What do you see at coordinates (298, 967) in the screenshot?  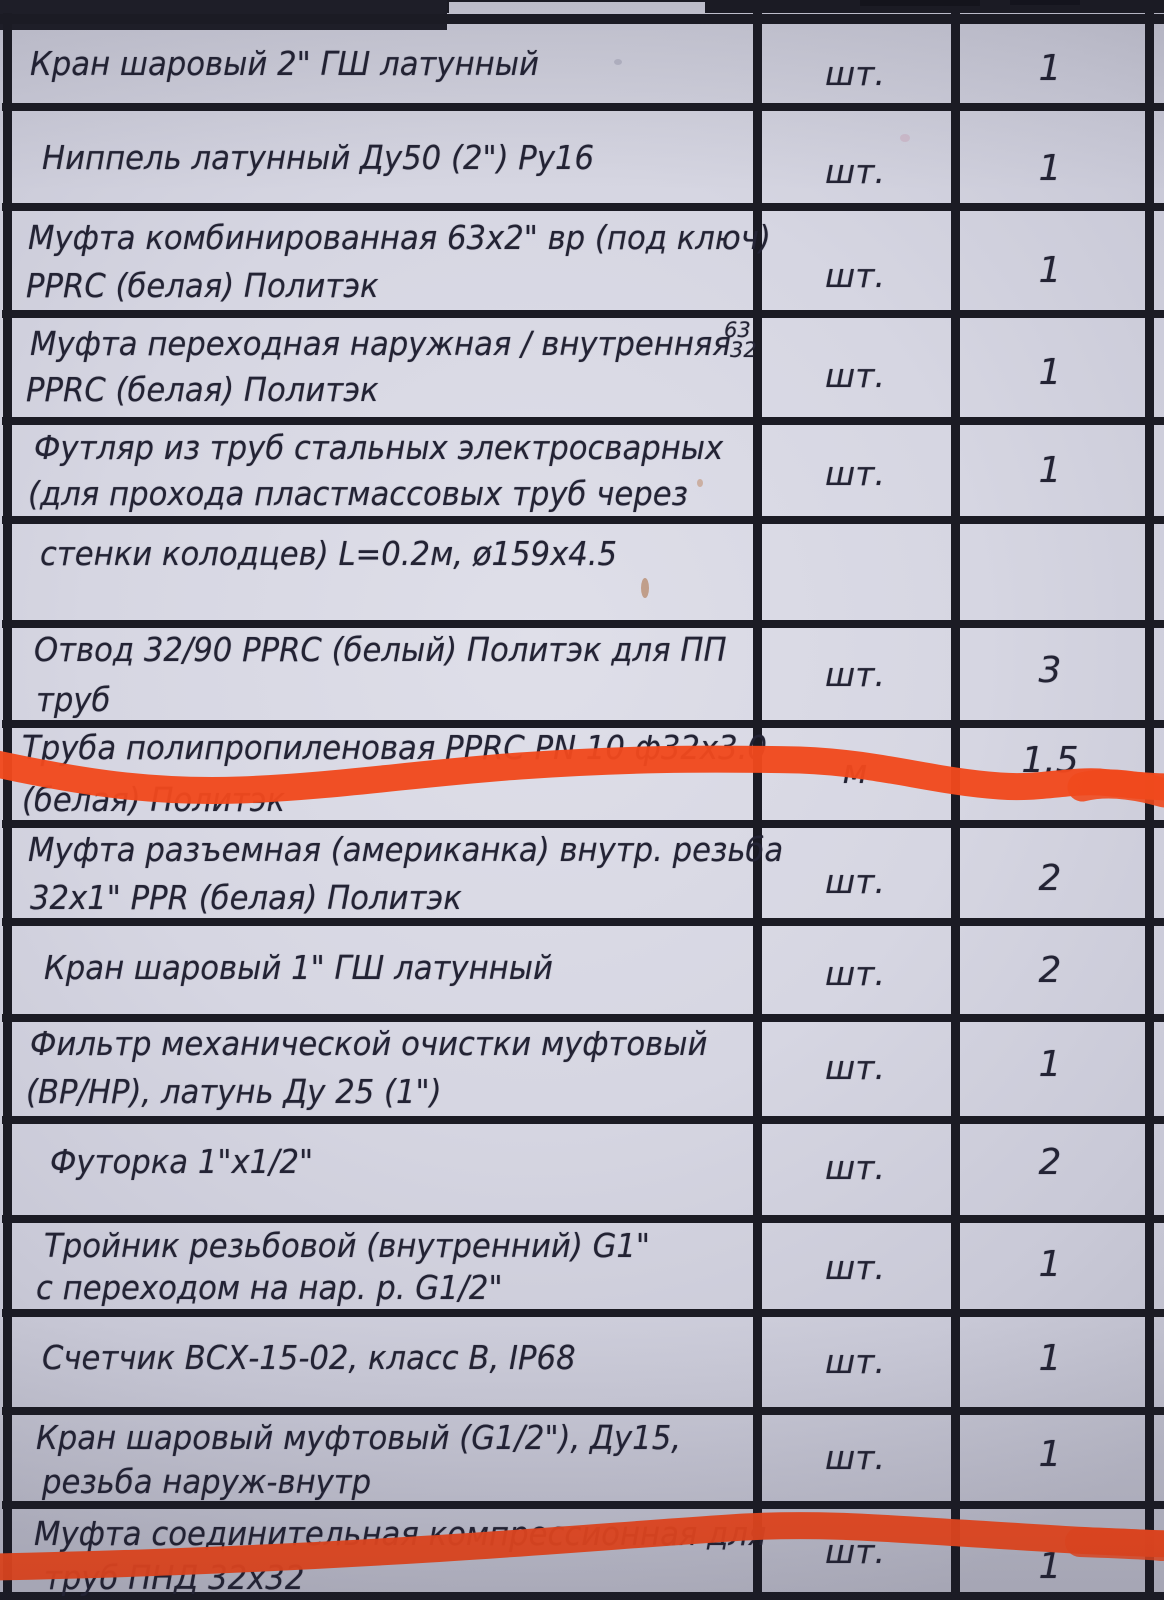 I see `item-description: Кран шаровый 1" ГШ латунный` at bounding box center [298, 967].